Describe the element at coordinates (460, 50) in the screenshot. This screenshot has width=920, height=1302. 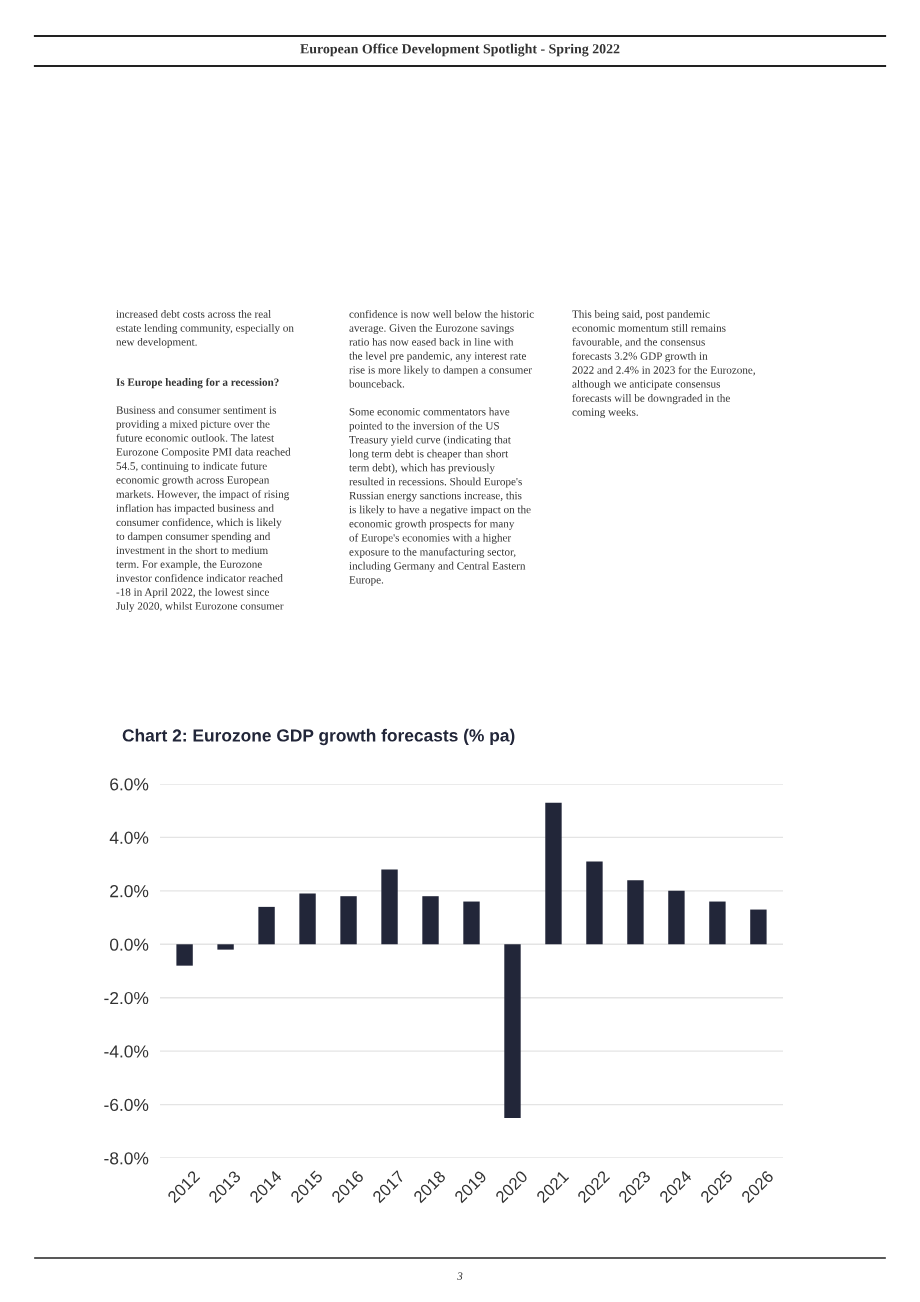
I see `text: European Office Development Spotlight - Spring 2022` at that location.